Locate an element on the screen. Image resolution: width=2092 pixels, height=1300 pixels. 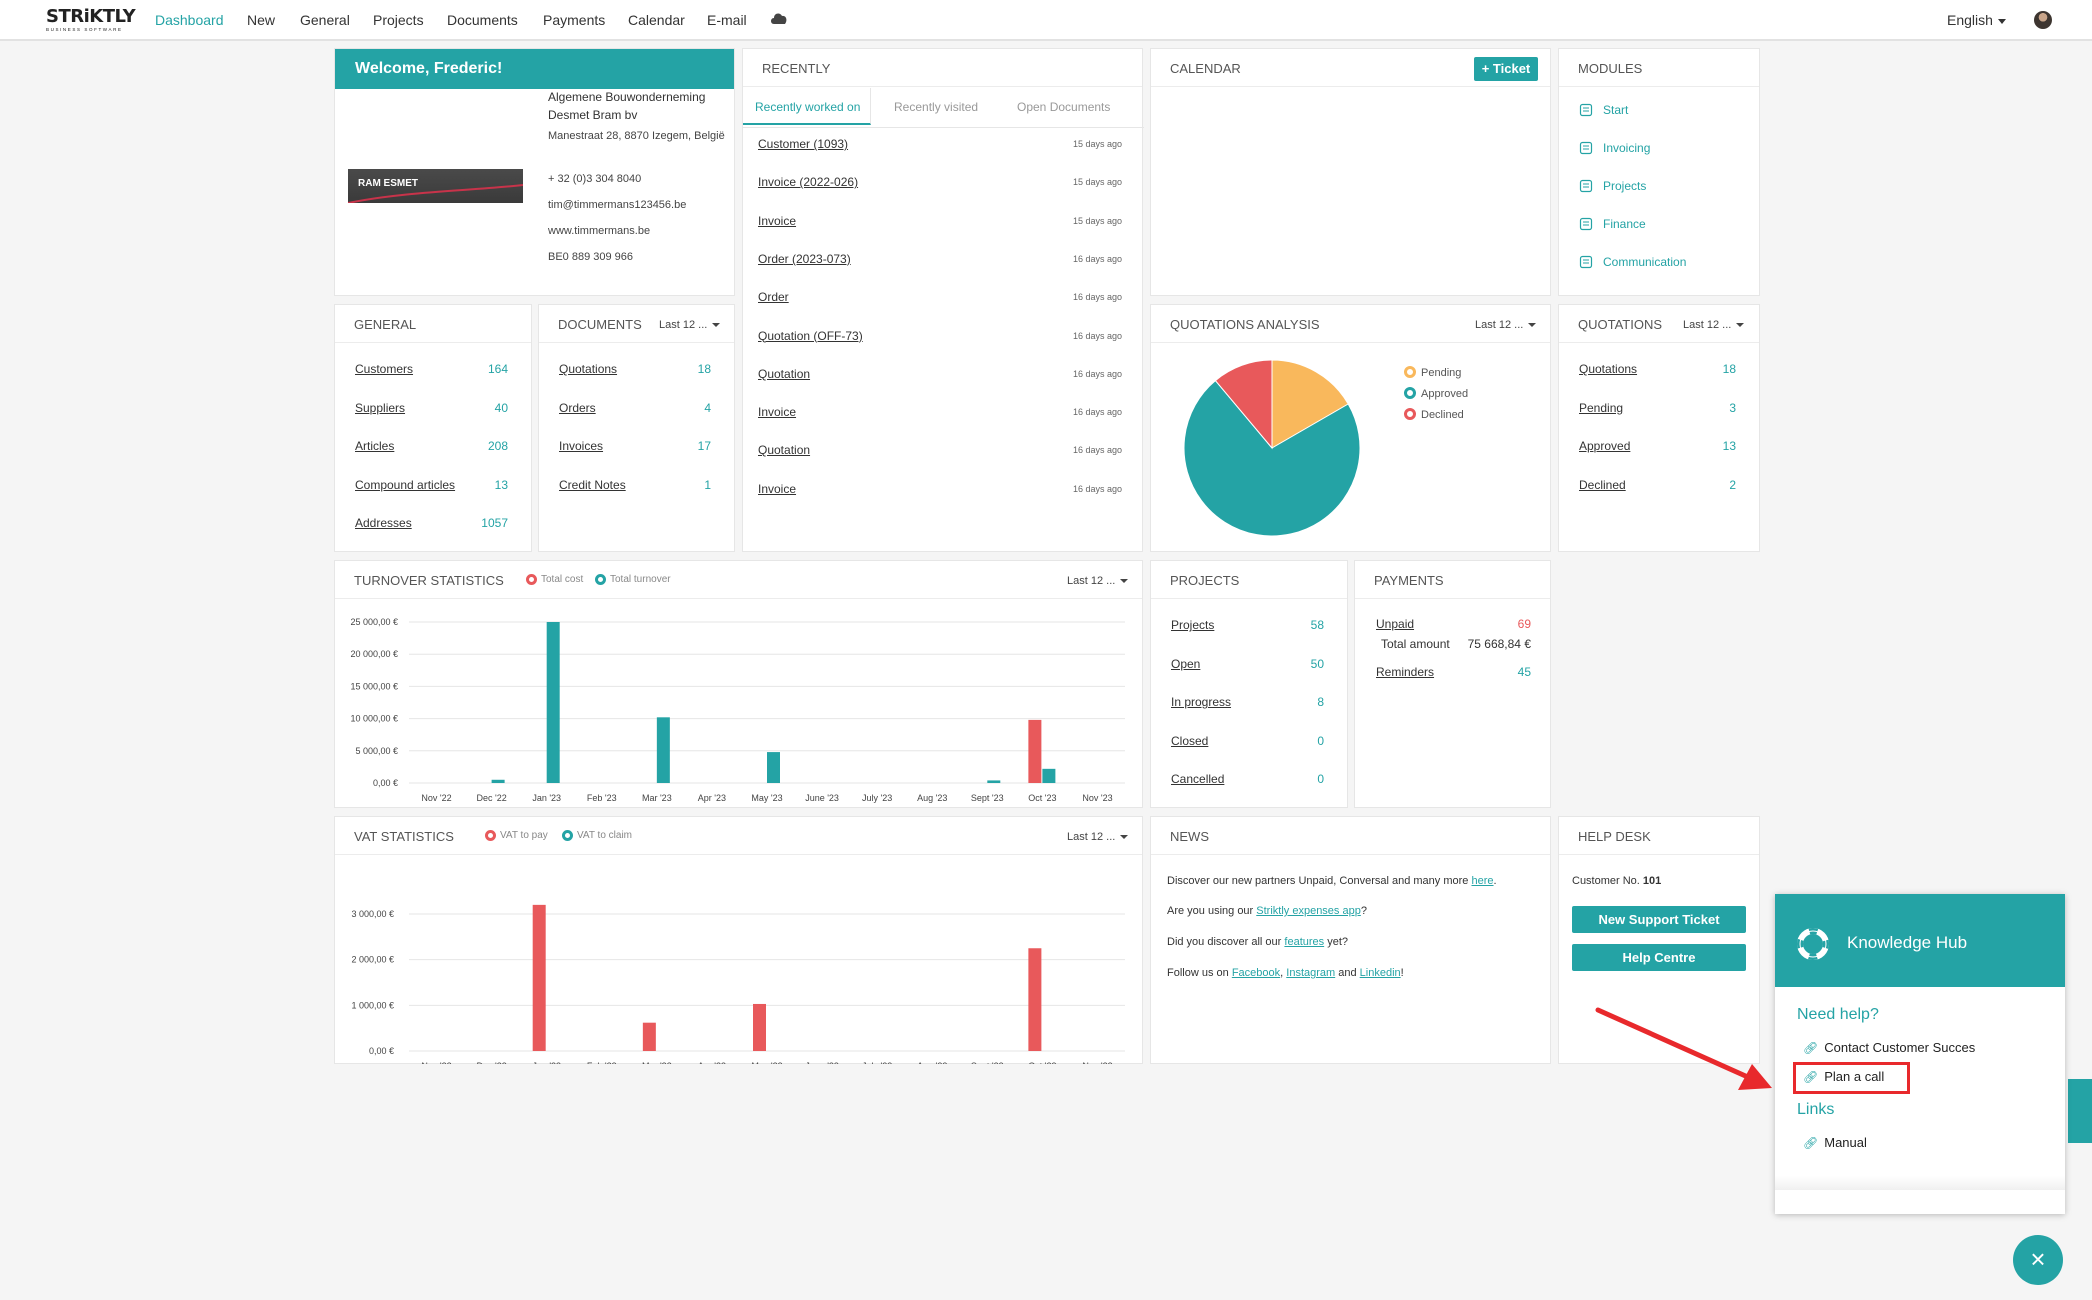
calendar-panel: CALENDAR + Ticket is located at coordinates (1350, 172).